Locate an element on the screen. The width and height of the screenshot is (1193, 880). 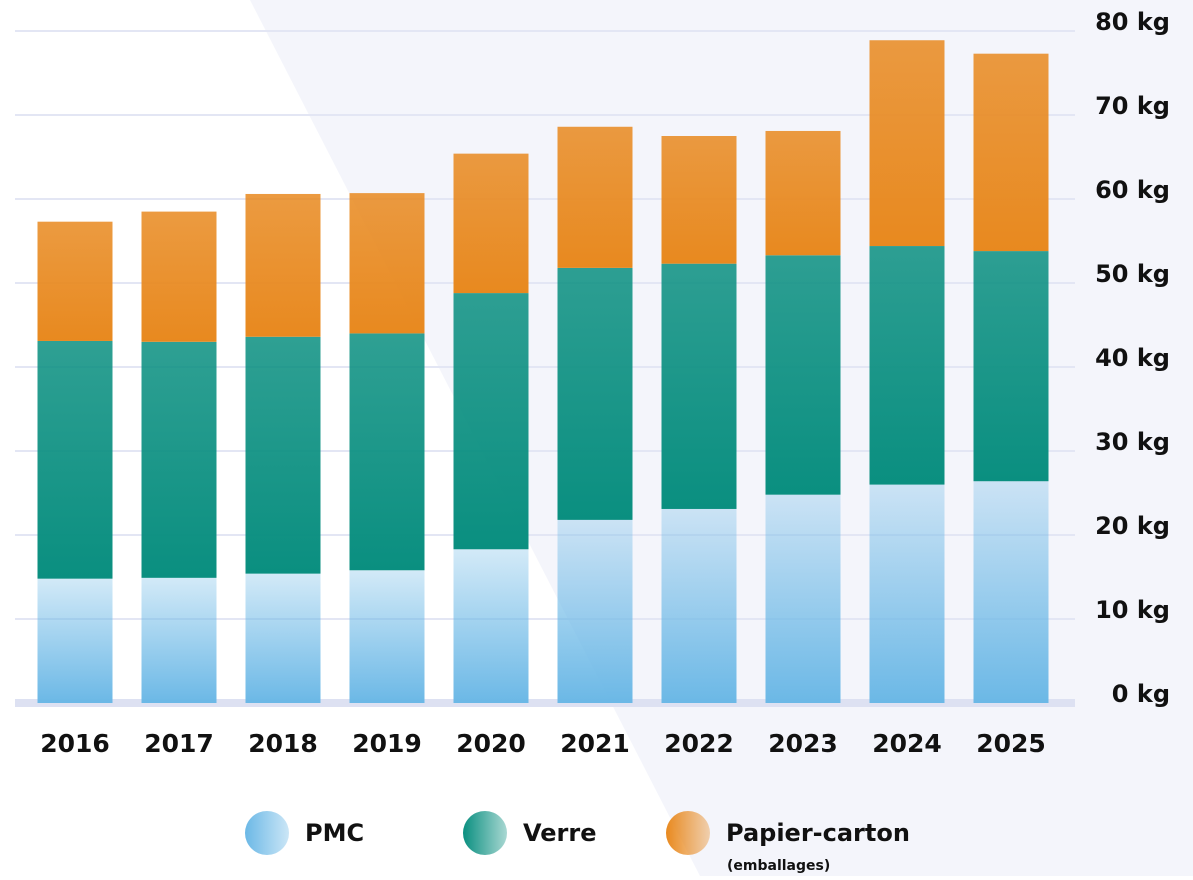
y-tick-label: 40 kg is located at coordinates (1132, 358).